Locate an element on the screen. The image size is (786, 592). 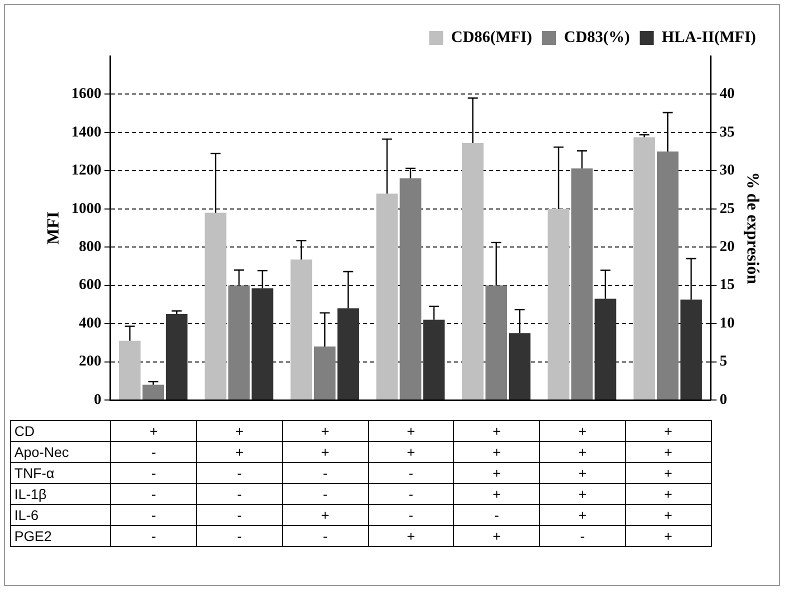
legend-label: CD83(%) is located at coordinates (597, 37).